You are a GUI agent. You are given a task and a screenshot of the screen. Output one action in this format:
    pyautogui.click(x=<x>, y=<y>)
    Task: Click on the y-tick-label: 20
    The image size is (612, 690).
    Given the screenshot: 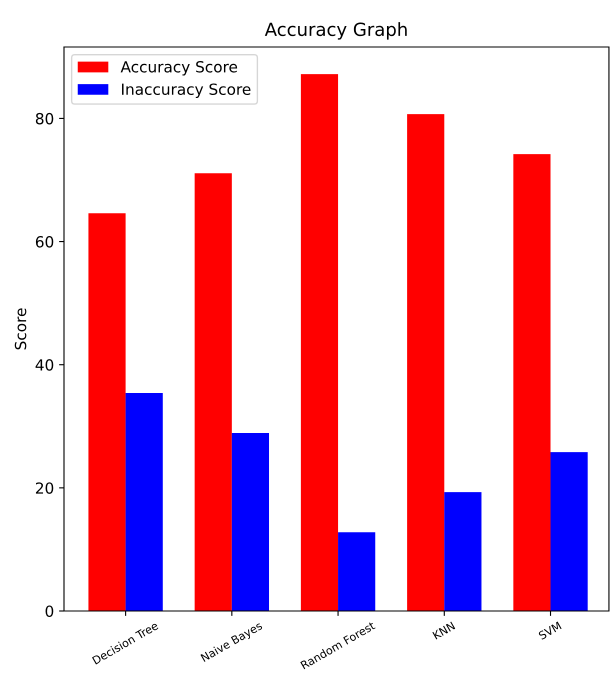 What is the action you would take?
    pyautogui.click(x=45, y=488)
    